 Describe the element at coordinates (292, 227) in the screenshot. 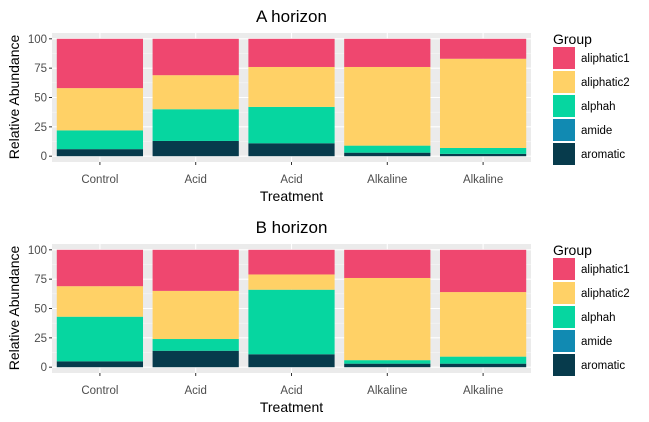

I see `chart-title: B horizon` at that location.